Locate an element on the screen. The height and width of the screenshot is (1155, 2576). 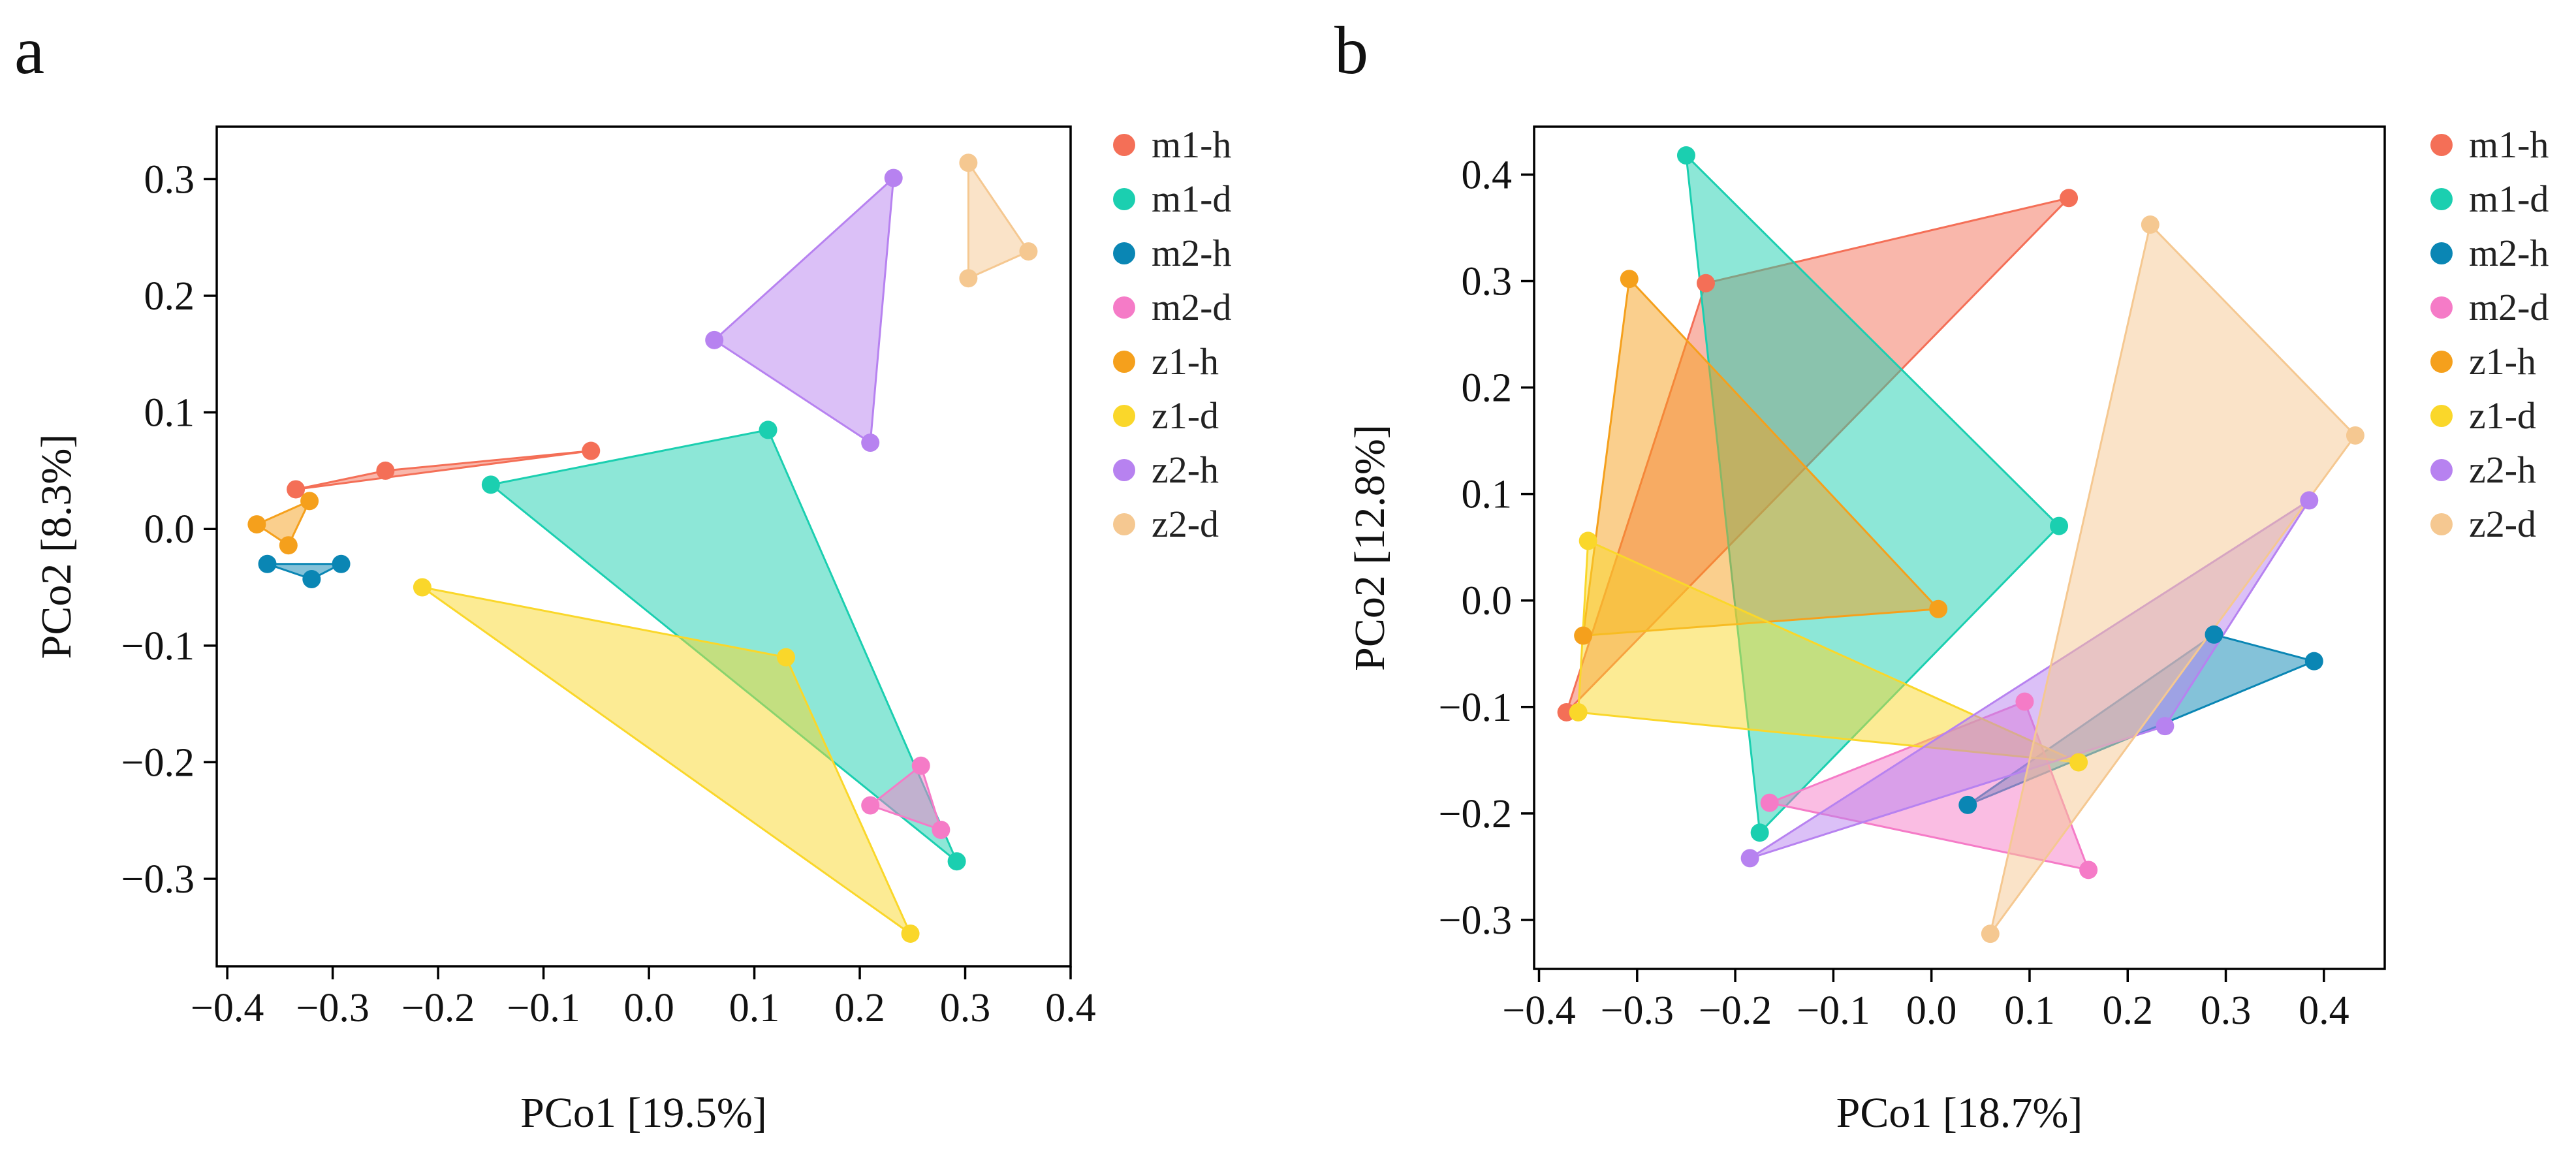
y-tick-label: 0.4 is located at coordinates (1488, 175).